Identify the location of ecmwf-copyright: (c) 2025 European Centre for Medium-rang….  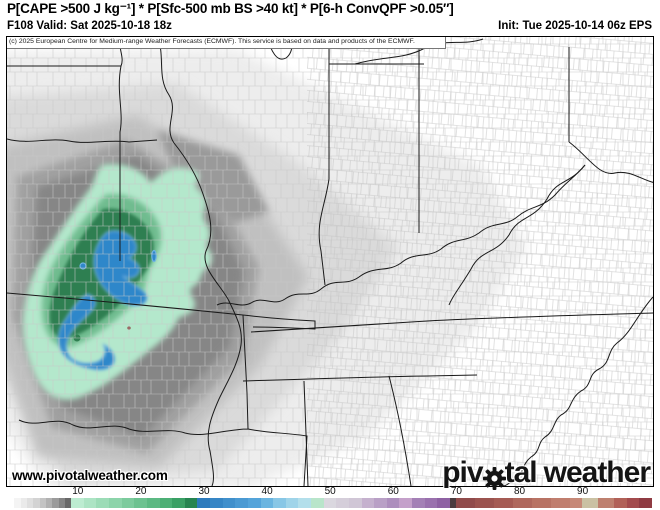
(226, 43).